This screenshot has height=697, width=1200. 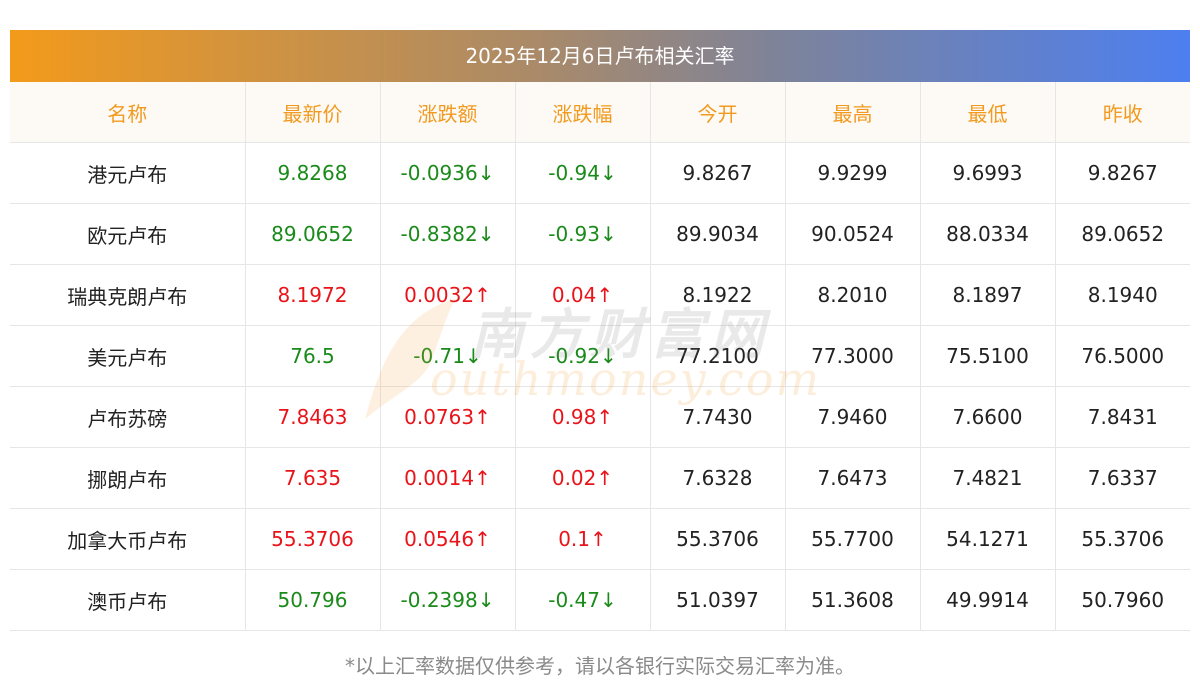 What do you see at coordinates (583, 112) in the screenshot?
I see `header-change-pct: 涨跌幅` at bounding box center [583, 112].